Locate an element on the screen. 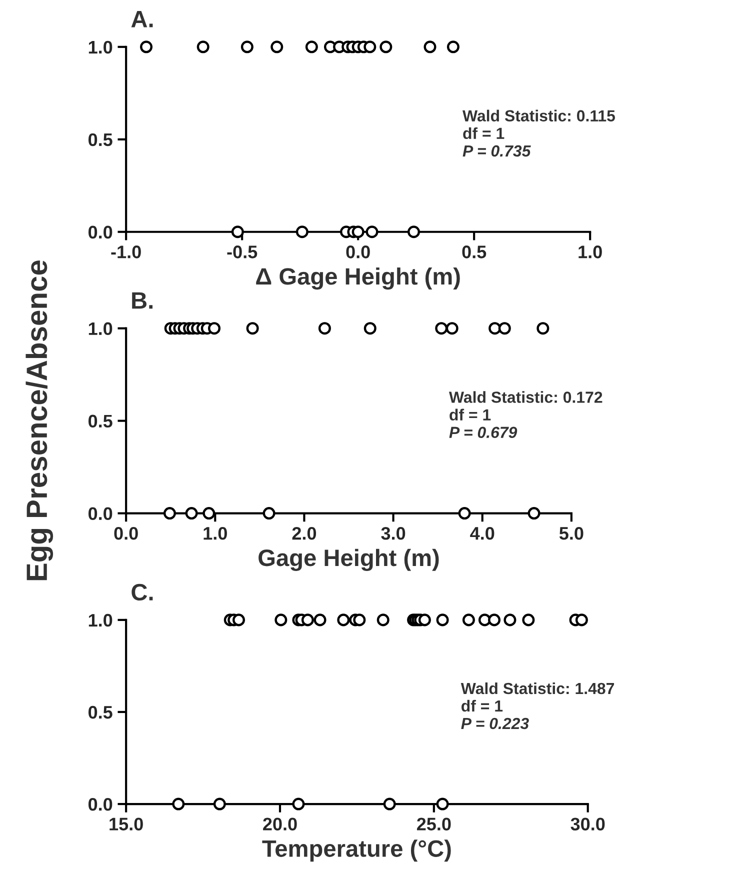 The image size is (746, 885). annotation: P = 0.679 is located at coordinates (483, 432).